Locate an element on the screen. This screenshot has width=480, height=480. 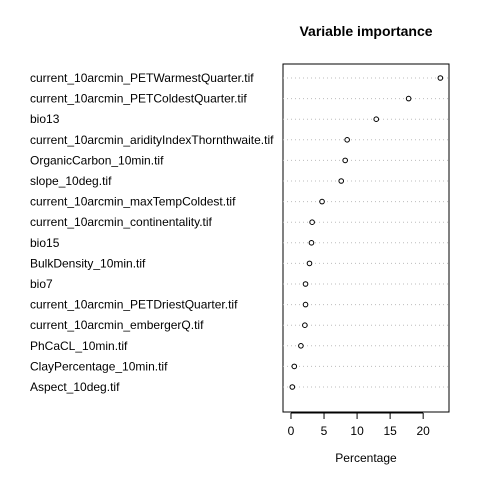
chart-title: Variable importance is located at coordinates (365, 31).